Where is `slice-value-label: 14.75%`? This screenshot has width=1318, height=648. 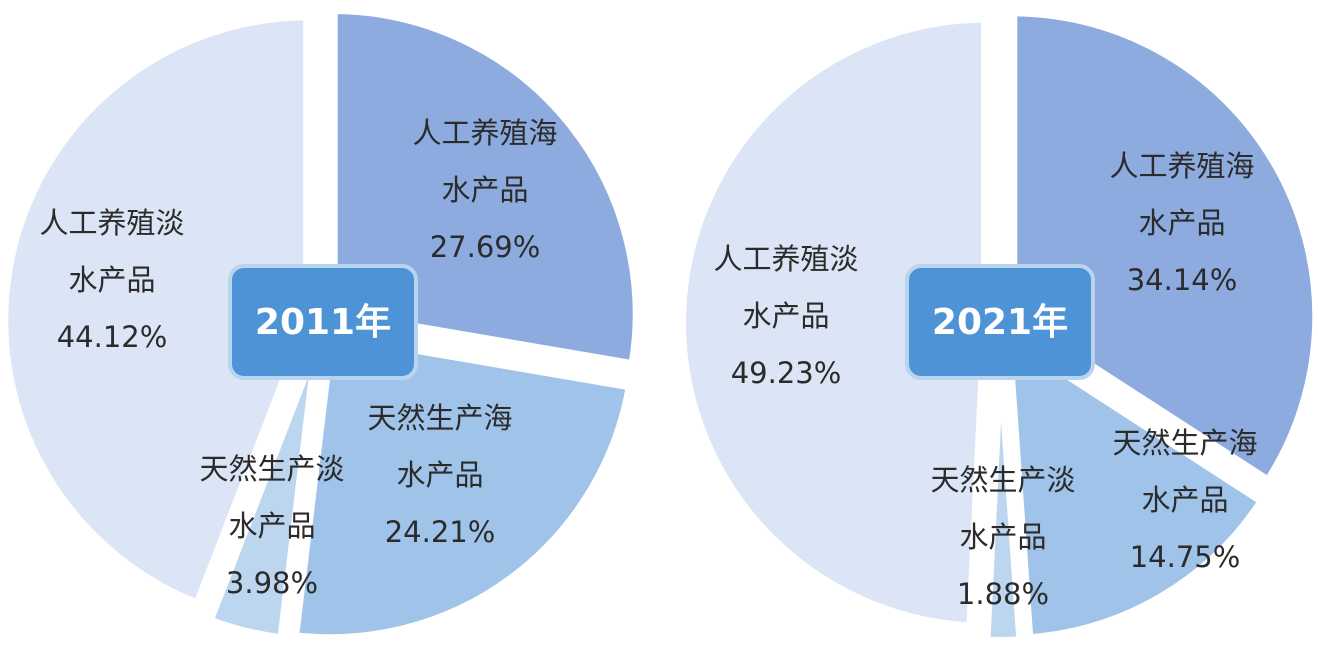
slice-value-label: 14.75% is located at coordinates (1185, 557).